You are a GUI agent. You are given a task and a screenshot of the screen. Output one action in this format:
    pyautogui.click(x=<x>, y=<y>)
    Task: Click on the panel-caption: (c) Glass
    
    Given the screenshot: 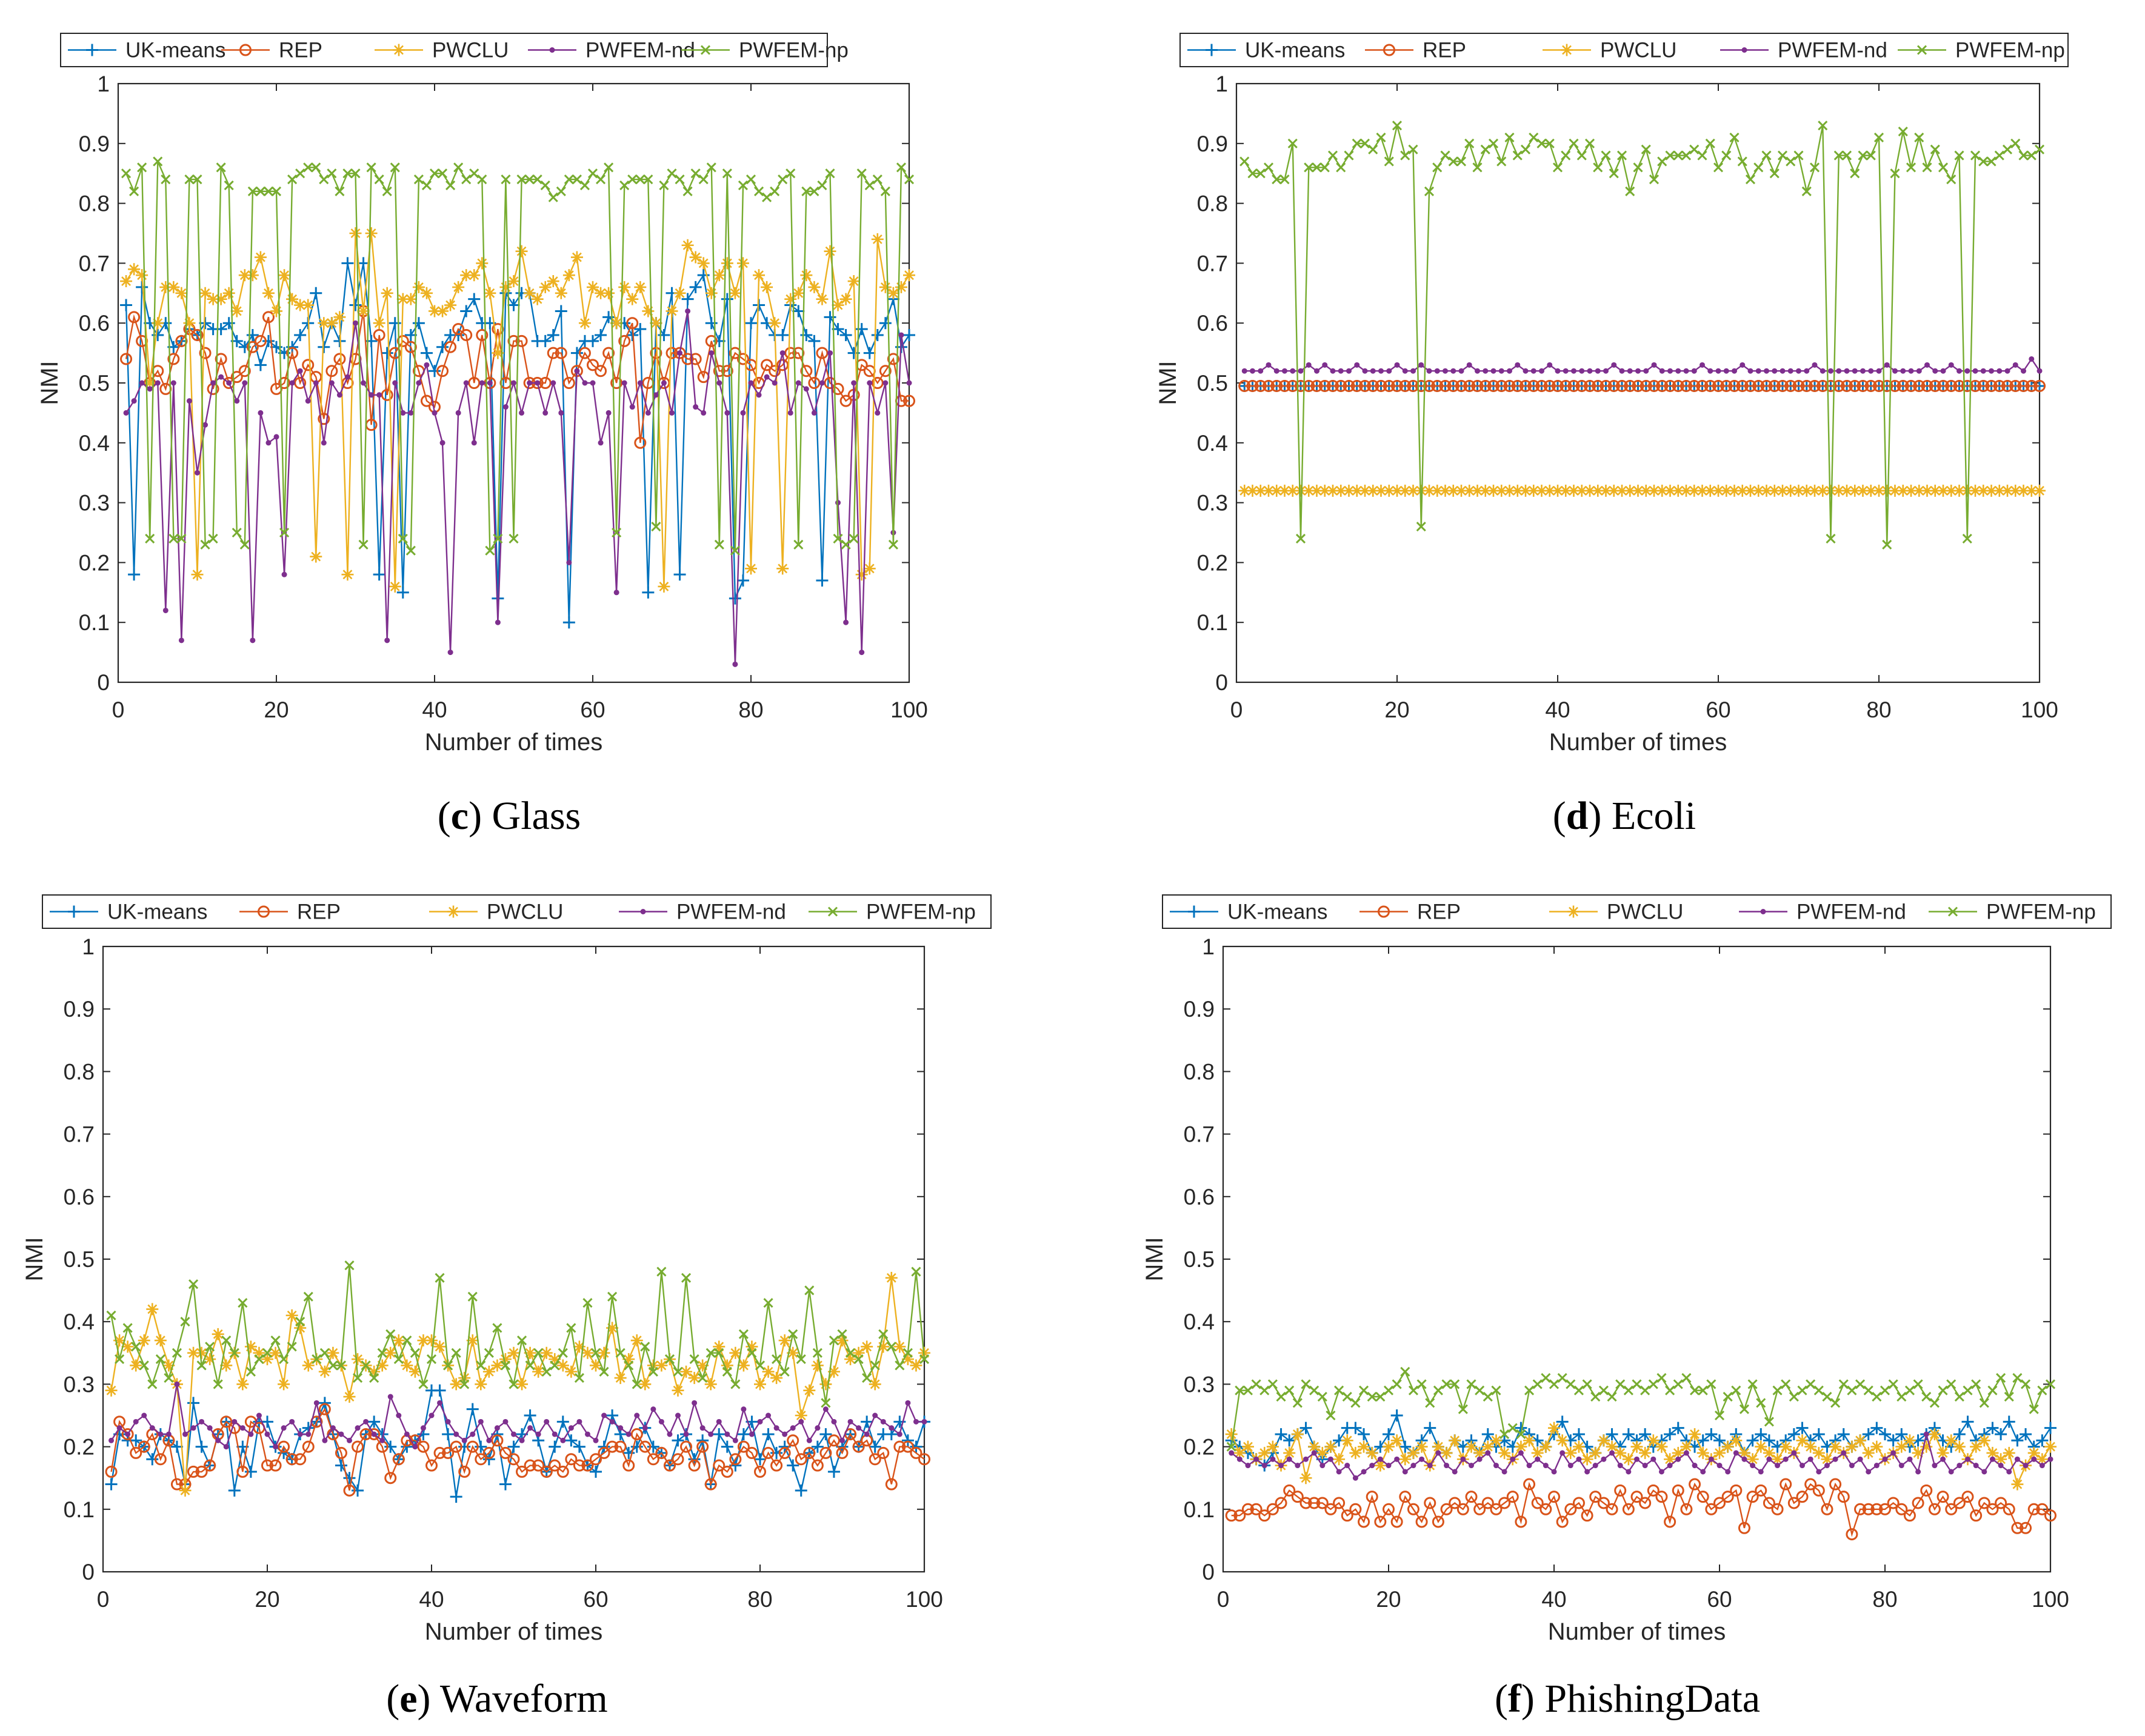 What is the action you would take?
    pyautogui.click(x=509, y=816)
    